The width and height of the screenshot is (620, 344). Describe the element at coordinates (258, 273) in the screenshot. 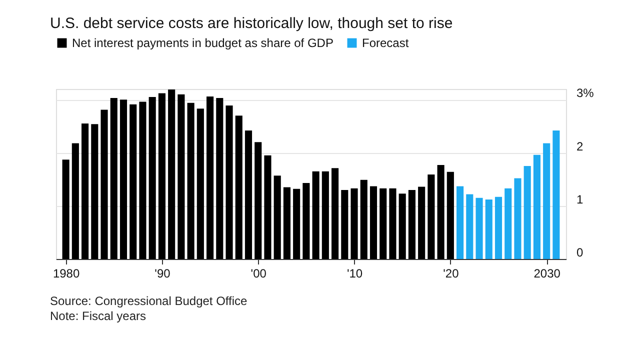

I see `x-tick-label: '00` at that location.